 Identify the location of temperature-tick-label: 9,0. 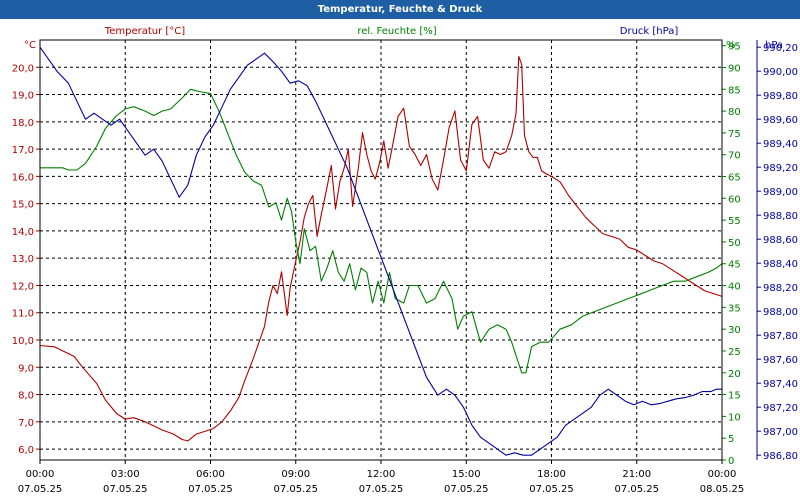
(26, 368).